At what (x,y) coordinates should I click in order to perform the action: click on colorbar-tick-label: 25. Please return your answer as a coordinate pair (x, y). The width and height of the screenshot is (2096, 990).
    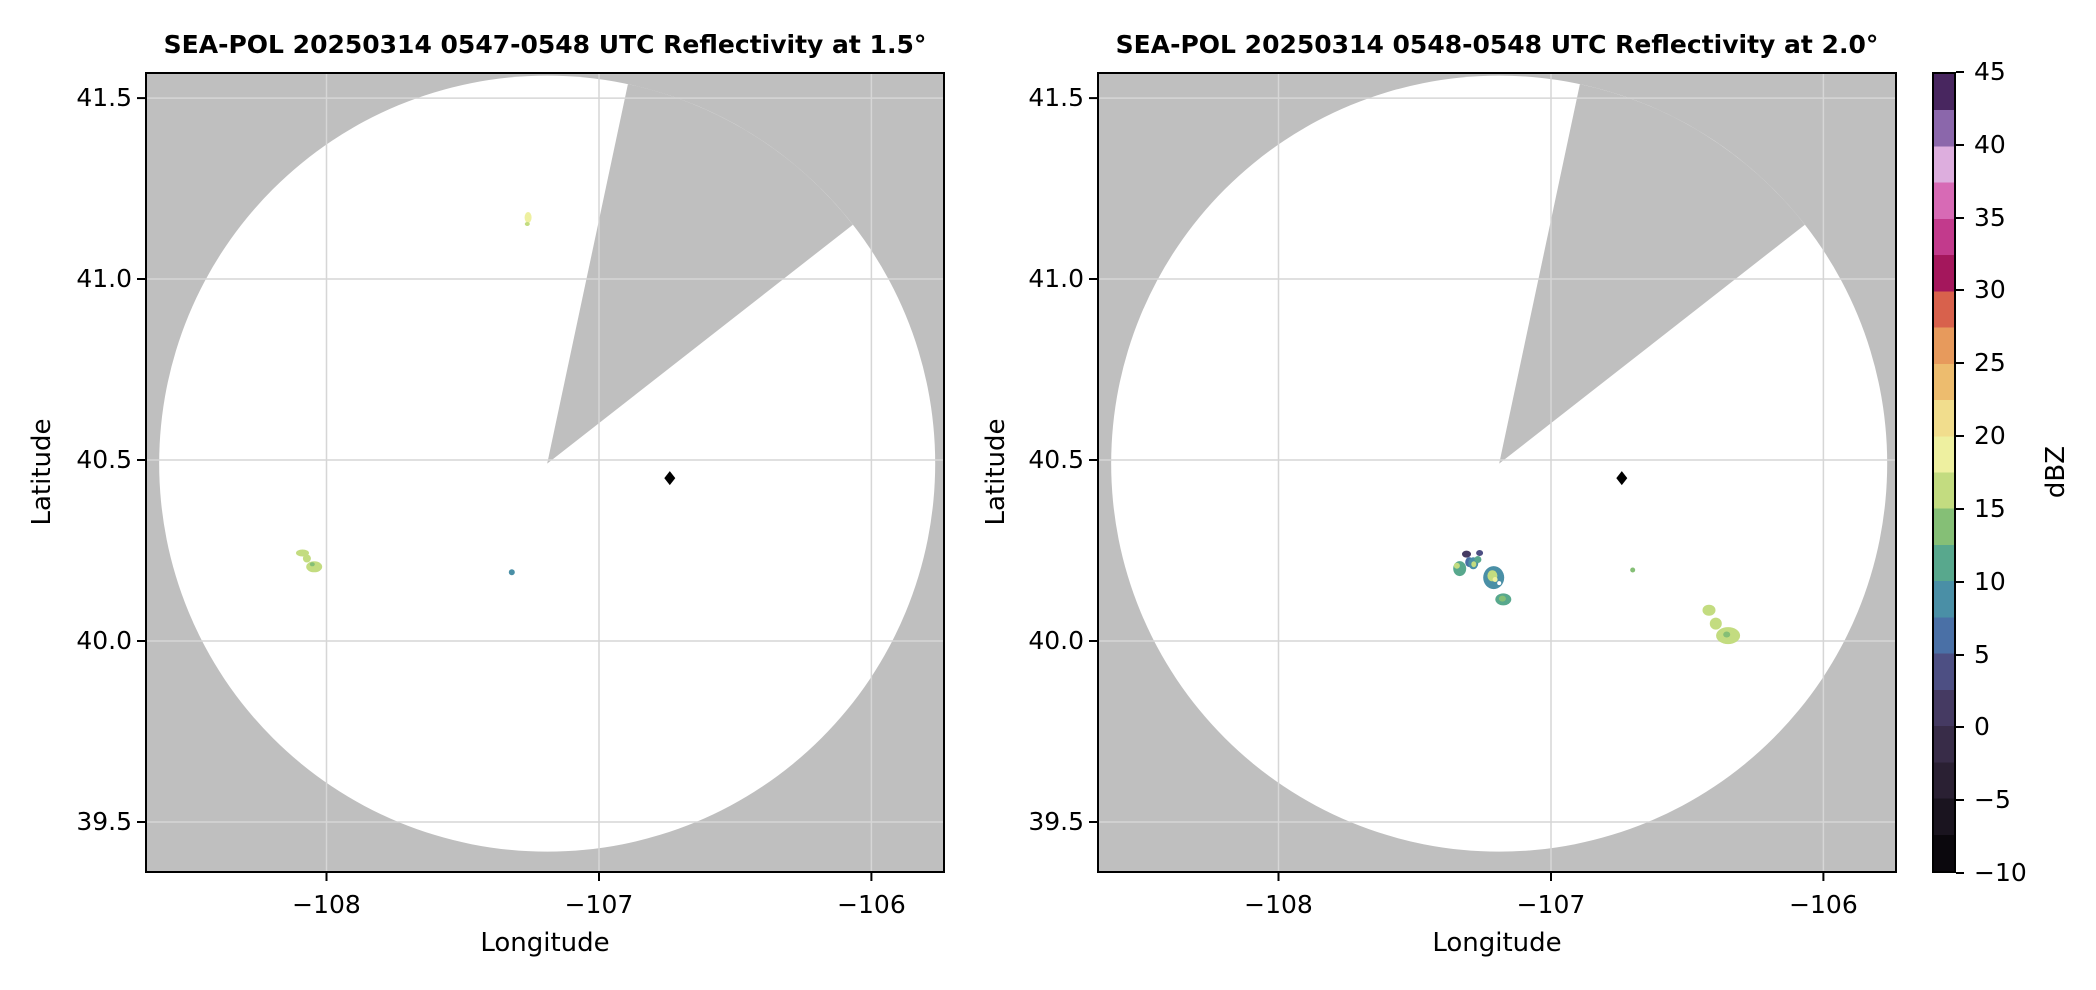
    Looking at the image, I should click on (1990, 363).